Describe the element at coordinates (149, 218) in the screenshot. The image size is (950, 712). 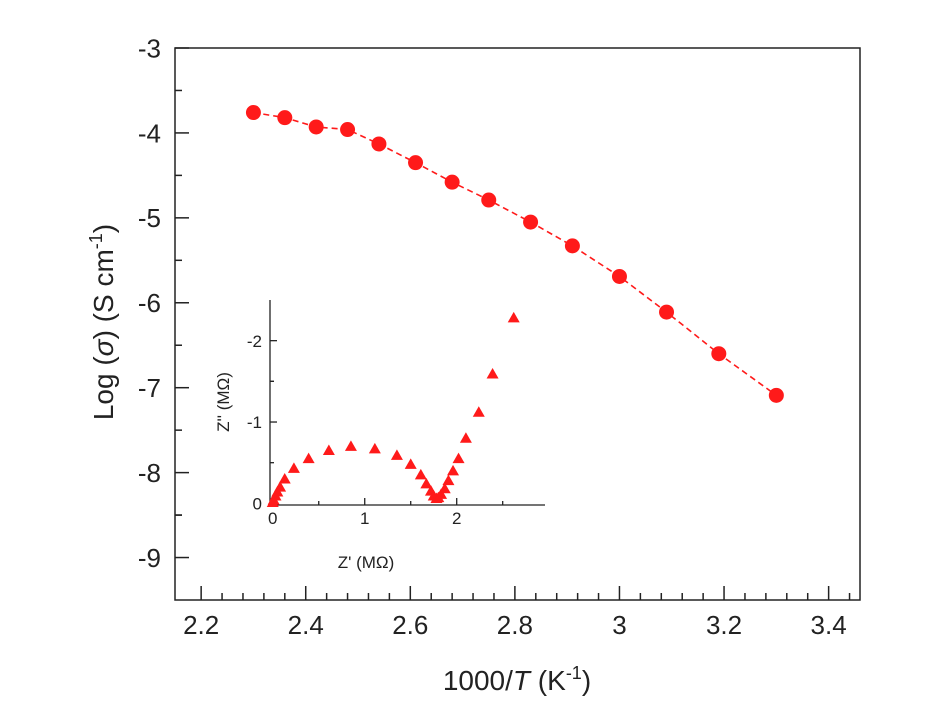
I see `y-tick-label: -5` at that location.